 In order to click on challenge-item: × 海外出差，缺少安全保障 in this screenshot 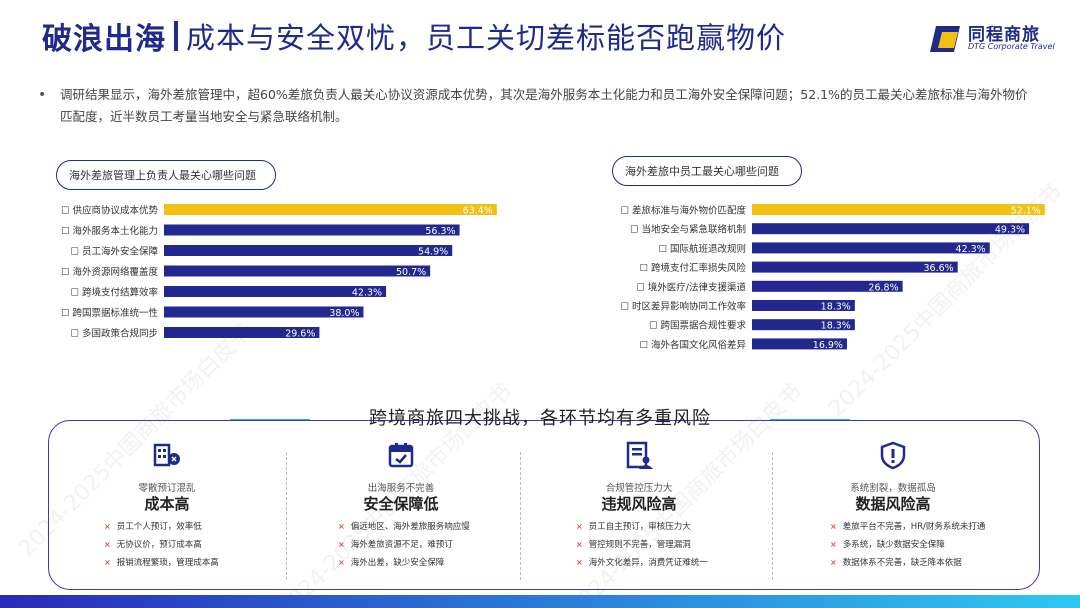, I will do `click(404, 563)`.